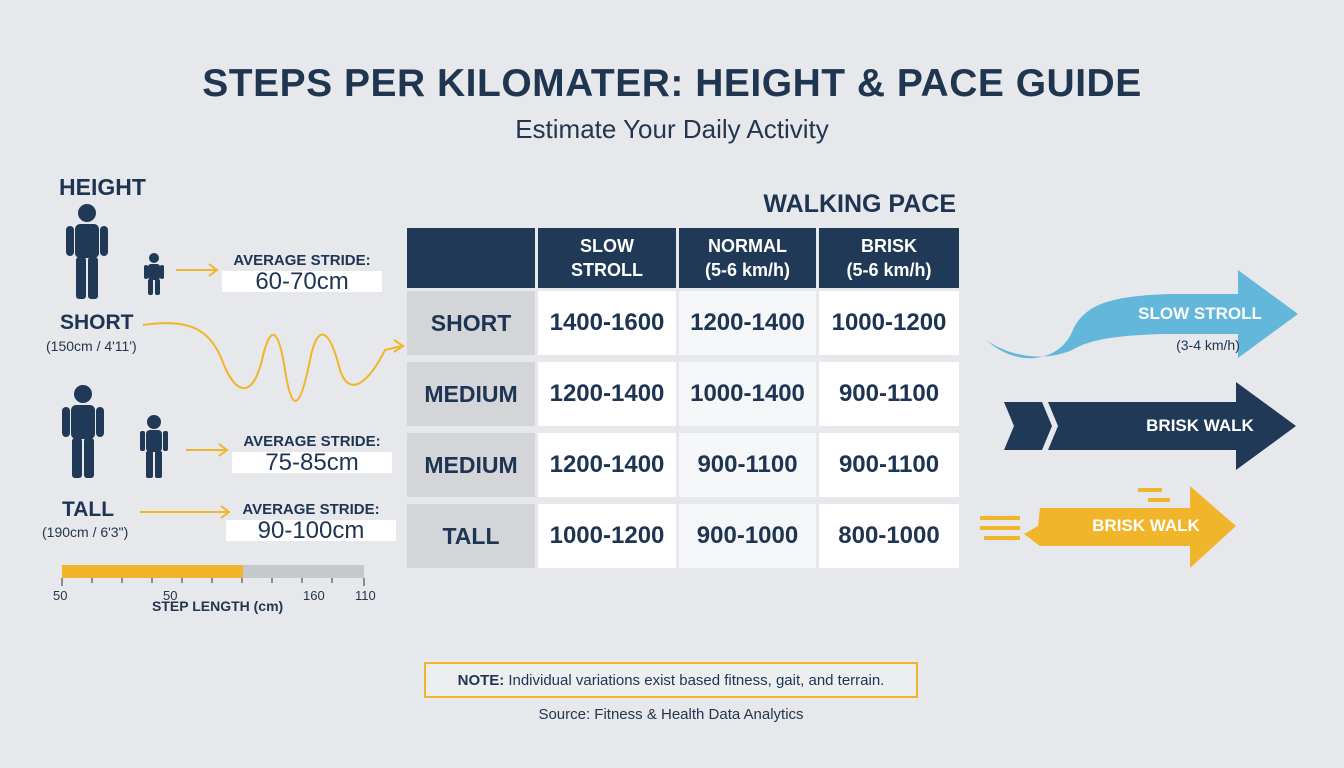  What do you see at coordinates (365, 595) in the screenshot?
I see `step-tick-label: 110` at bounding box center [365, 595].